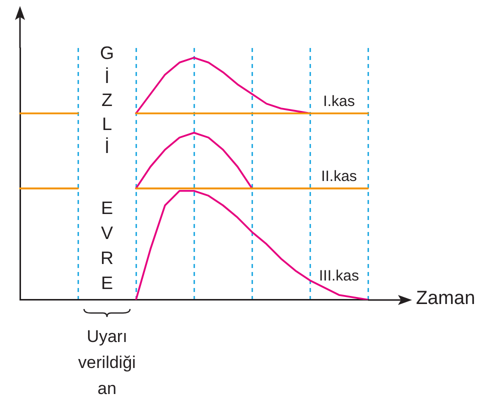 The image size is (490, 402). What do you see at coordinates (107, 363) in the screenshot?
I see `text: Uyarı verildiği an` at bounding box center [107, 363].